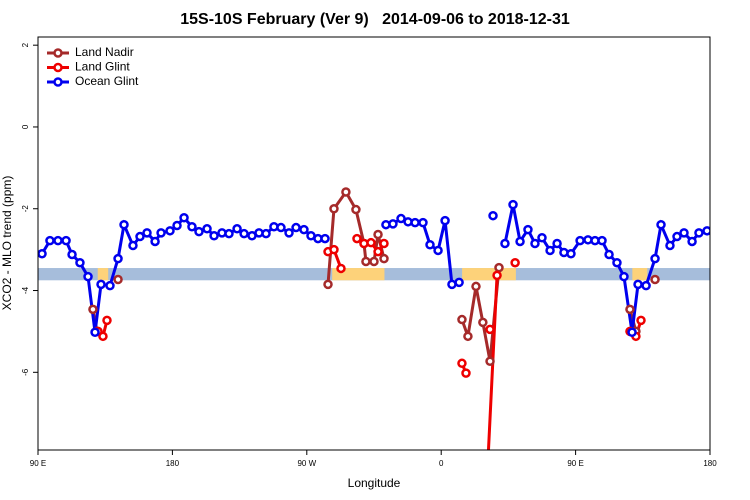 The width and height of the screenshot is (750, 500). What do you see at coordinates (710, 463) in the screenshot?
I see `x-tick-label: 180` at bounding box center [710, 463].